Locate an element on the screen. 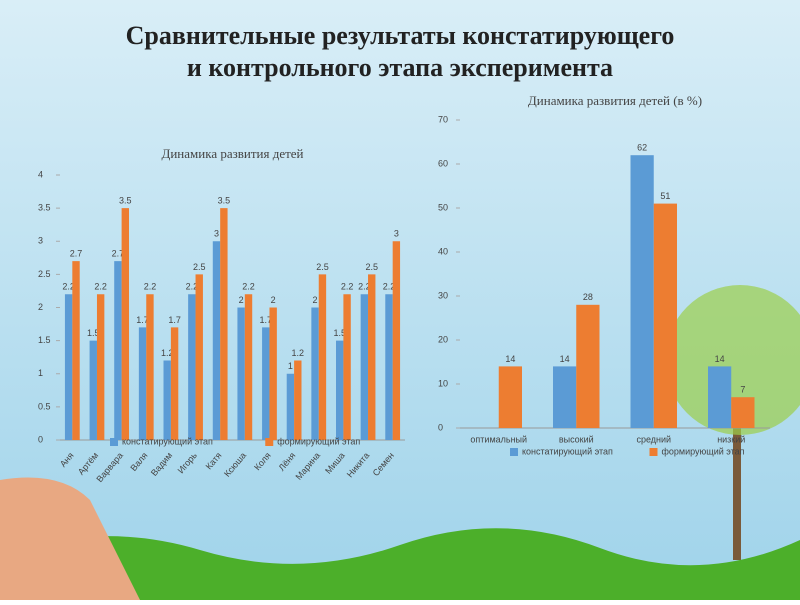 The height and width of the screenshot is (605, 800). y-tick-label: 20 is located at coordinates (443, 339).